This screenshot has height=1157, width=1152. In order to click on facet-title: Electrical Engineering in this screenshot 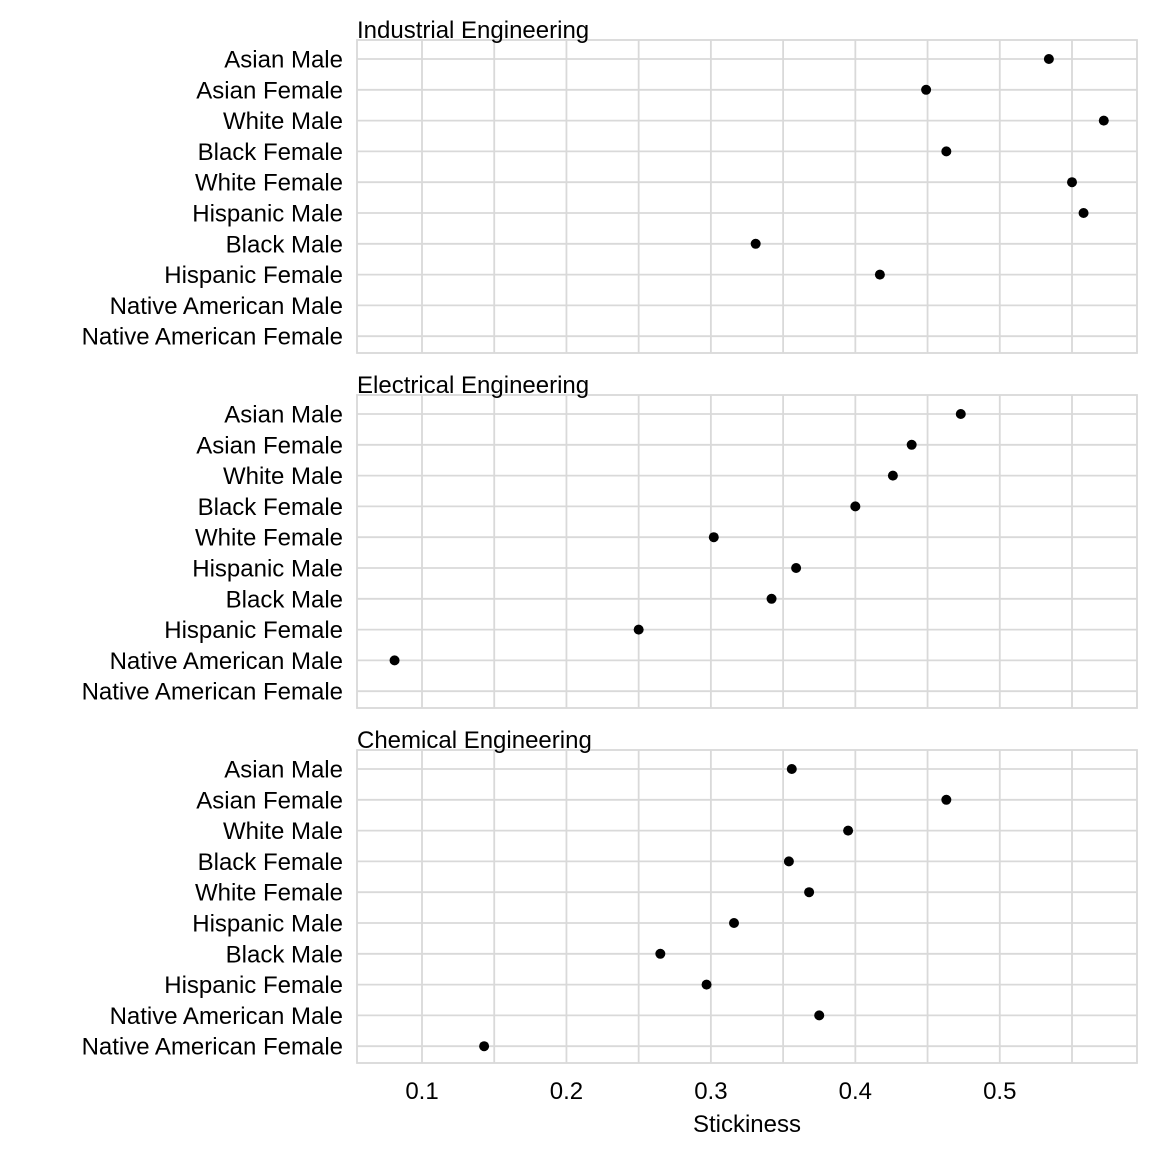, I will do `click(473, 385)`.